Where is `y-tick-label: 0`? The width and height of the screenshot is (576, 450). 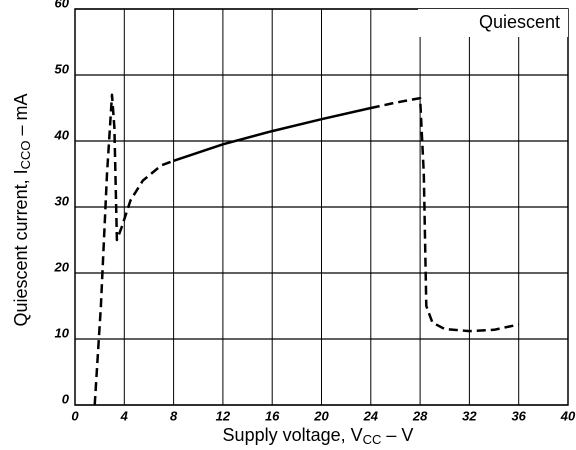
y-tick-label: 0 is located at coordinates (66, 398).